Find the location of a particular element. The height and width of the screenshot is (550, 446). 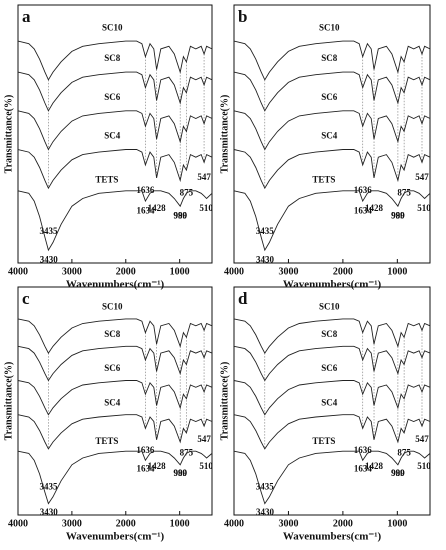

panel-label: d is located at coordinates (243, 298).